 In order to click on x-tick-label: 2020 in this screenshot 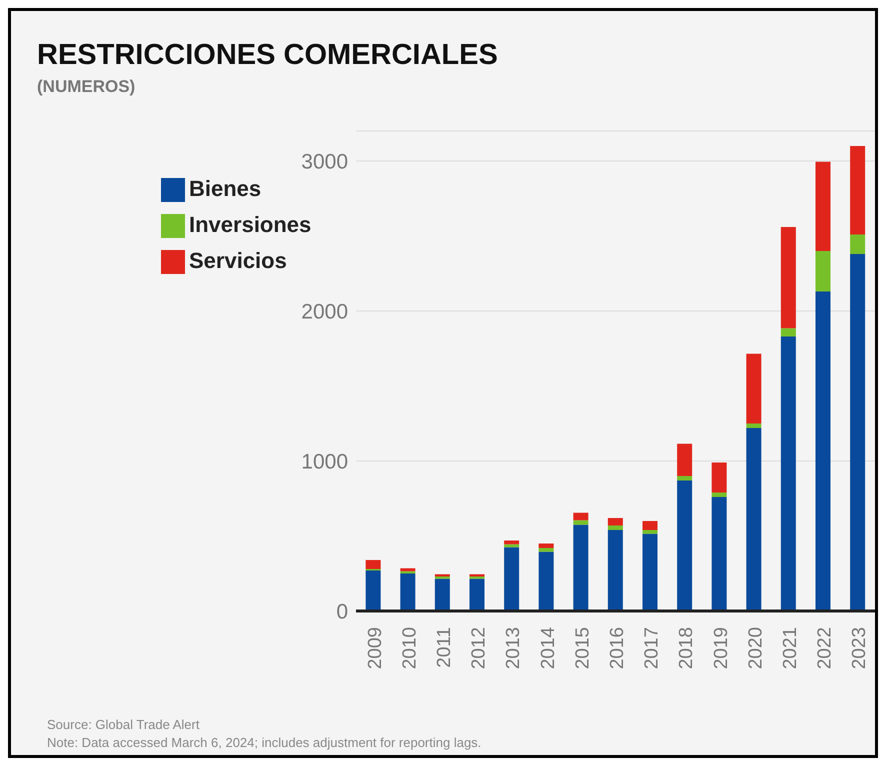, I will do `click(755, 648)`.